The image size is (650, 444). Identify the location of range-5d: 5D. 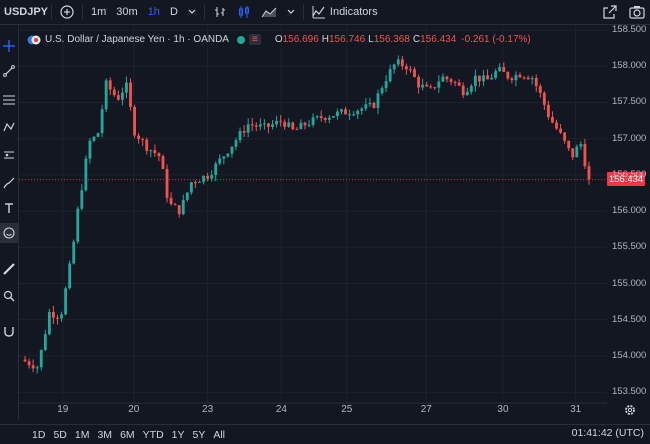
(60, 434).